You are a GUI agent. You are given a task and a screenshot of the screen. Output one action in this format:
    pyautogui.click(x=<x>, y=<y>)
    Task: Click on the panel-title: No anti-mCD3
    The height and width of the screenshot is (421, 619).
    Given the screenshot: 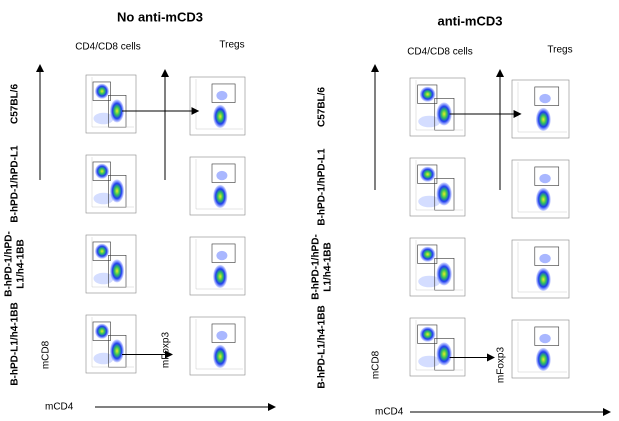 What is the action you would take?
    pyautogui.click(x=160, y=16)
    